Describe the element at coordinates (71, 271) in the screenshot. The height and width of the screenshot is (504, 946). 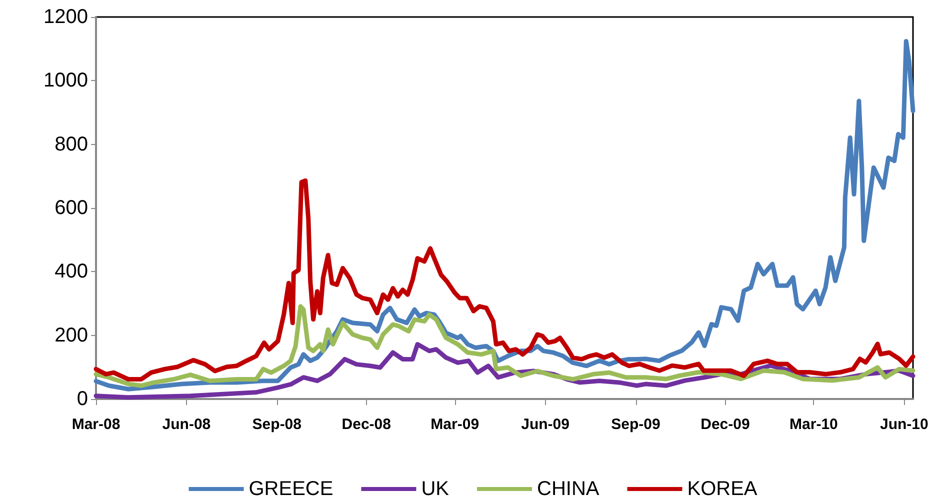
I see `y-tick-label: 400` at that location.